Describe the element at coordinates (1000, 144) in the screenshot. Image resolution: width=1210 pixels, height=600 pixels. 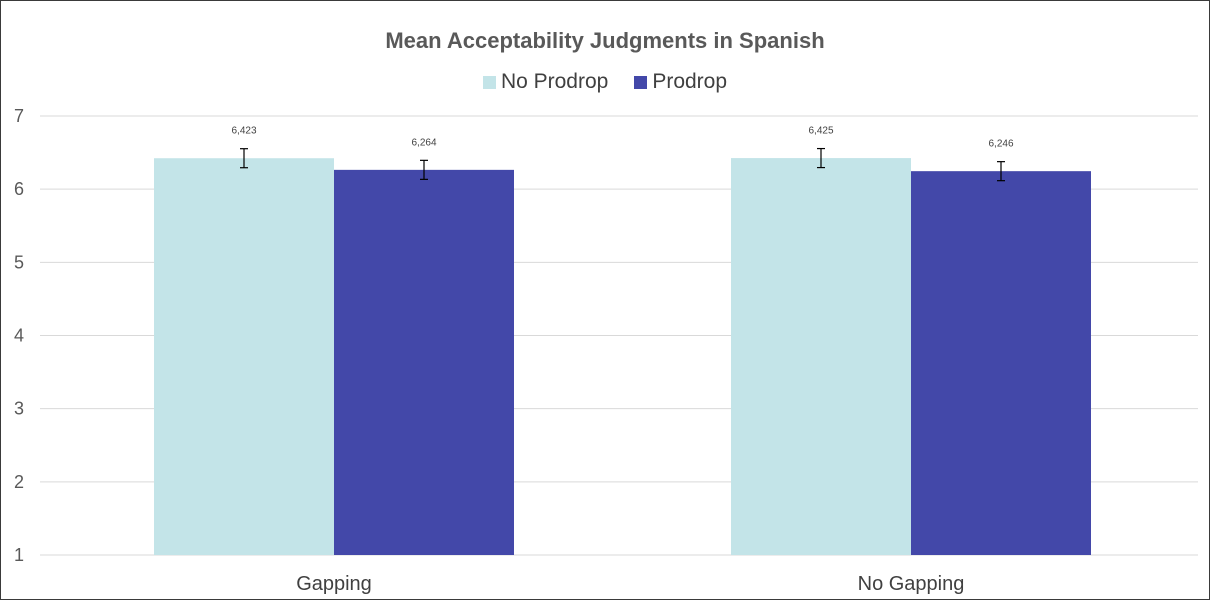
I see `data-label: 6,246` at that location.